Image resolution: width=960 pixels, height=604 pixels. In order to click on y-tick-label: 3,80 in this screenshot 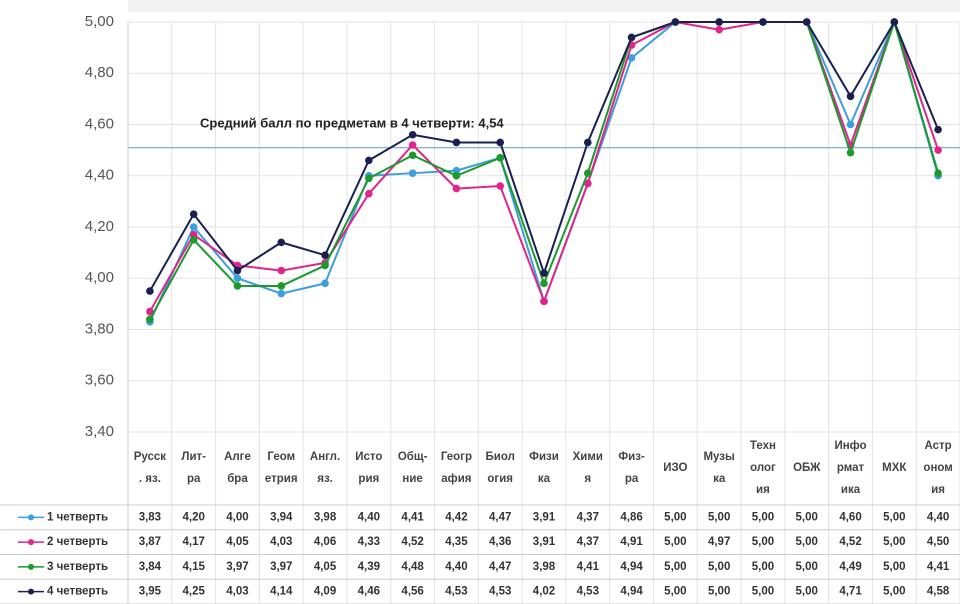, I will do `click(99, 328)`.